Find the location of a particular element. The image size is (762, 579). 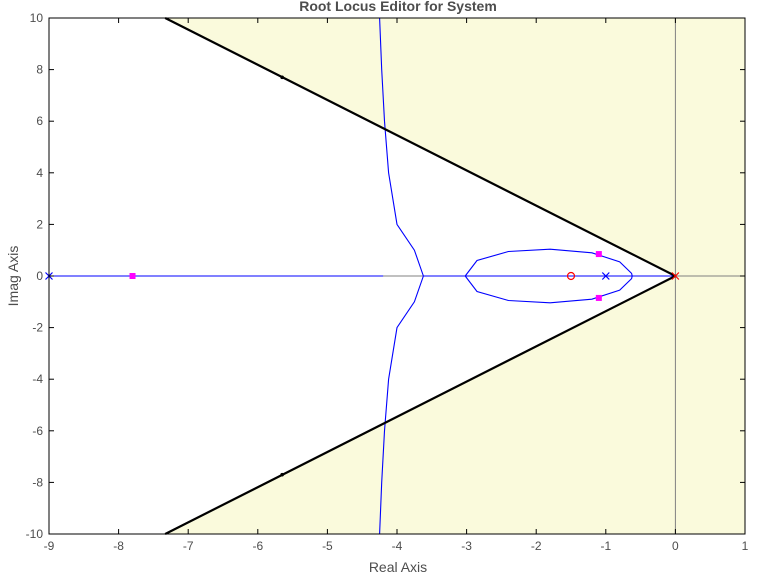

x-axis-title: Real Axis is located at coordinates (398, 567).